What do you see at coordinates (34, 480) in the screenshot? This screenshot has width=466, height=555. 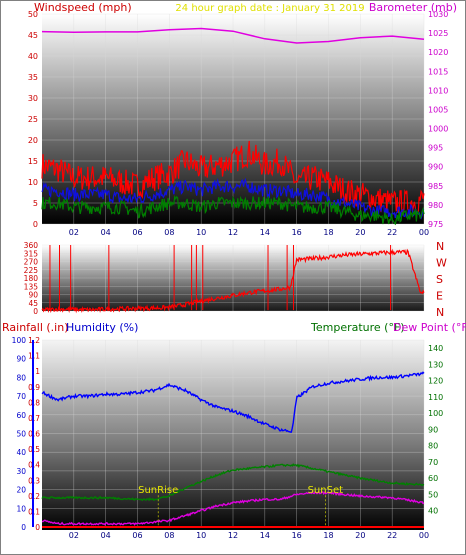 I see `rain-y-tick: 0.3` at bounding box center [34, 480].